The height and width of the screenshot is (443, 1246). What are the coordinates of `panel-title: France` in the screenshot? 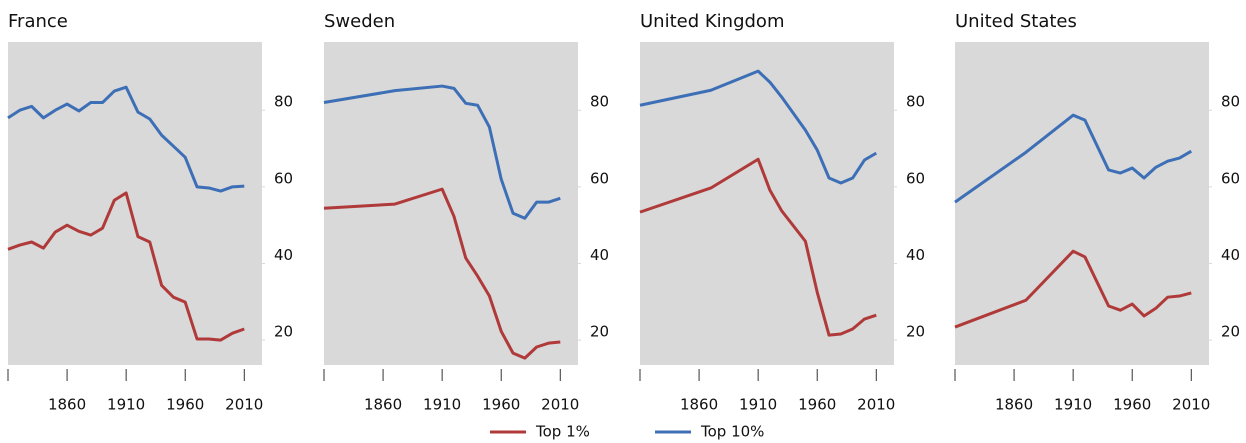 It's located at (38, 21).